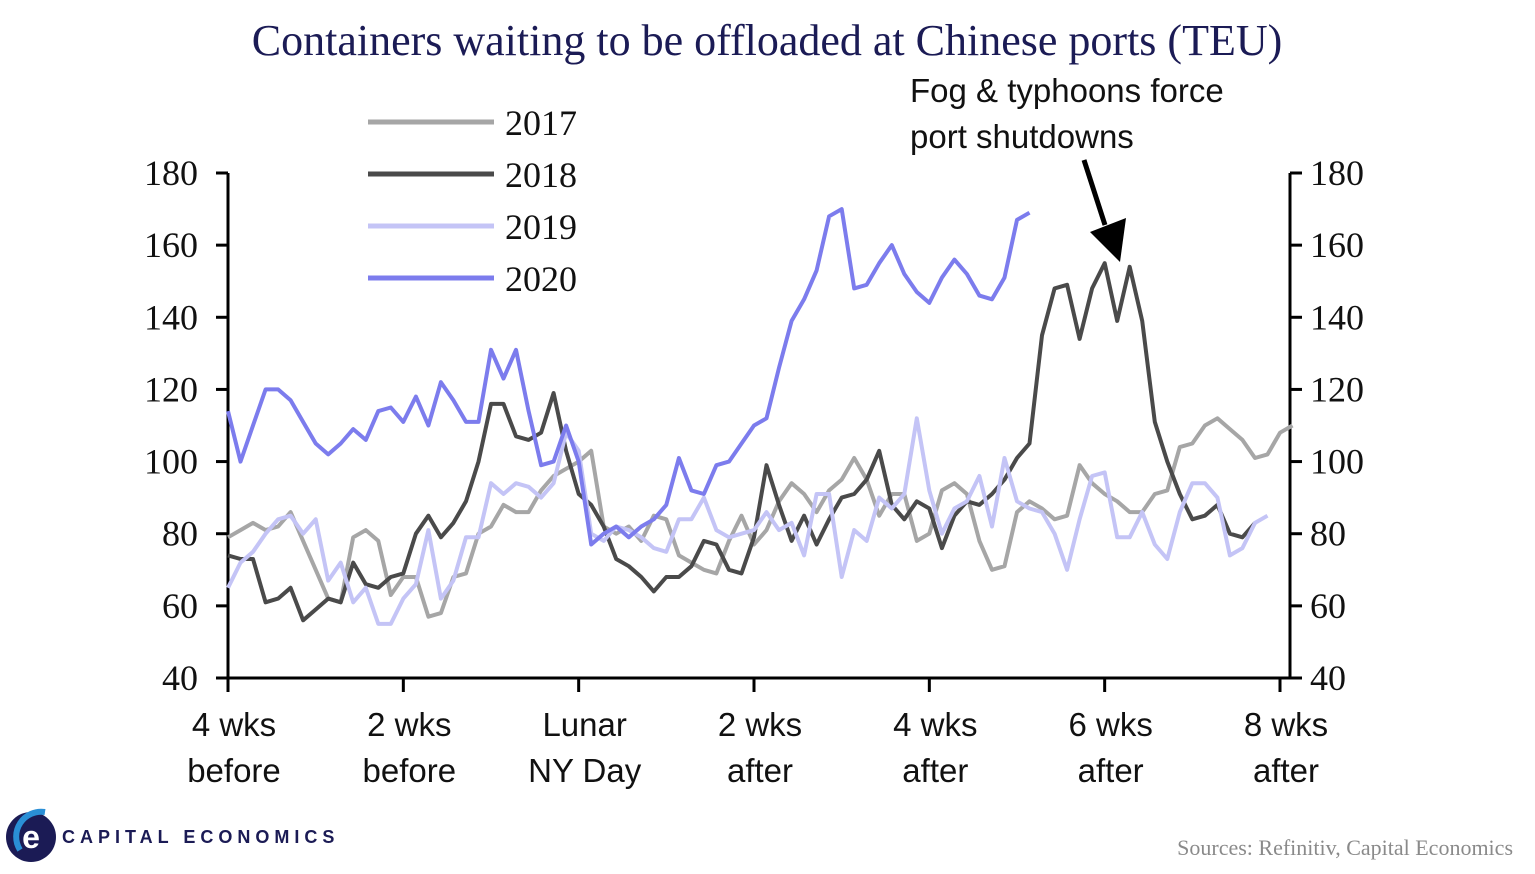  What do you see at coordinates (171, 173) in the screenshot?
I see `y-tick-label-left: 180` at bounding box center [171, 173].